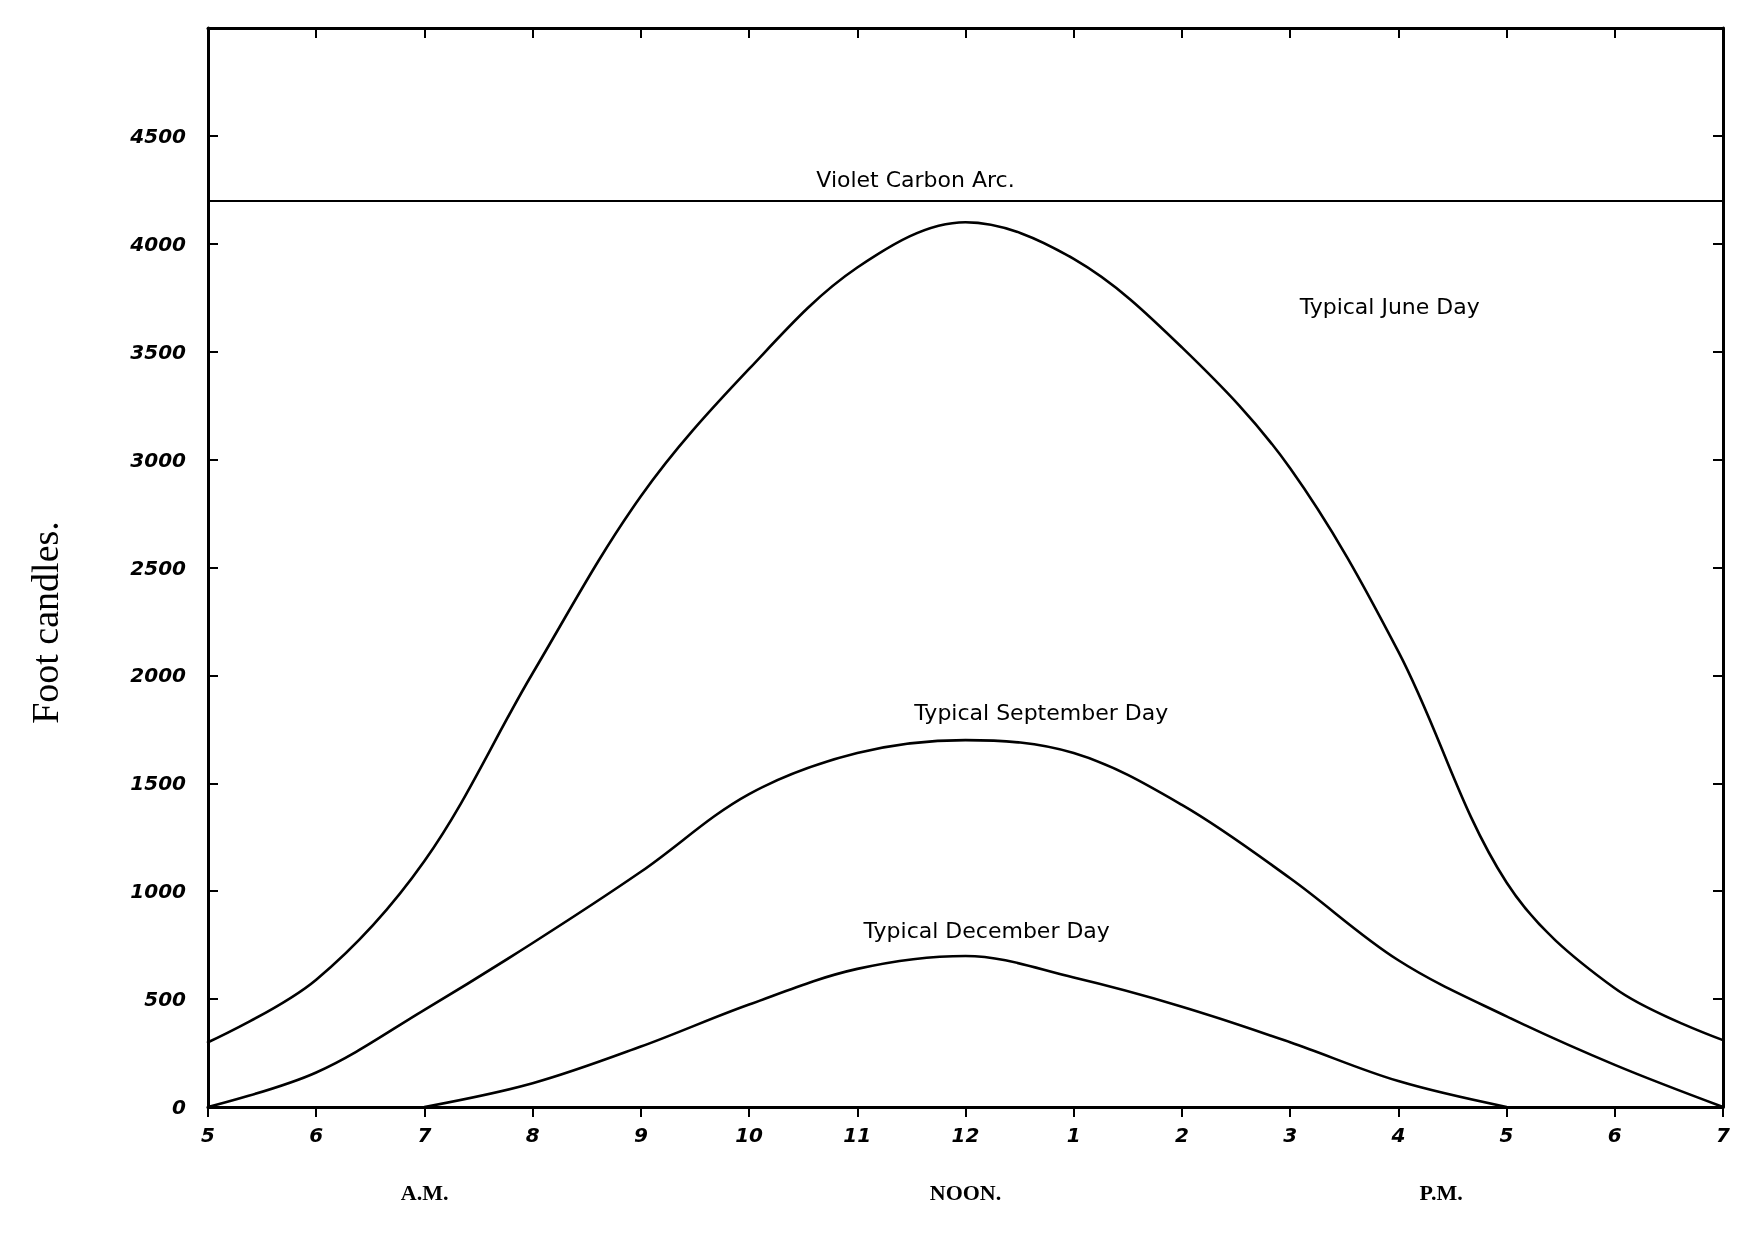 The image size is (1745, 1245). I want to click on y-tick-label: 1000, so click(158, 891).